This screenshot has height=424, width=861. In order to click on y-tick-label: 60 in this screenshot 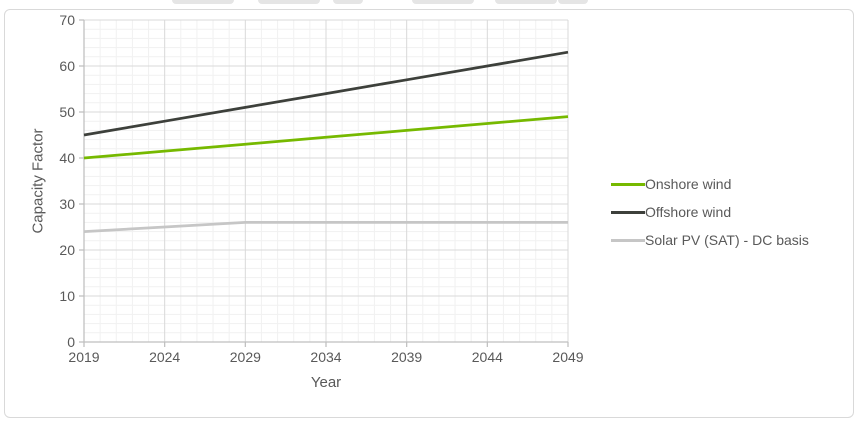, I will do `click(67, 66)`.